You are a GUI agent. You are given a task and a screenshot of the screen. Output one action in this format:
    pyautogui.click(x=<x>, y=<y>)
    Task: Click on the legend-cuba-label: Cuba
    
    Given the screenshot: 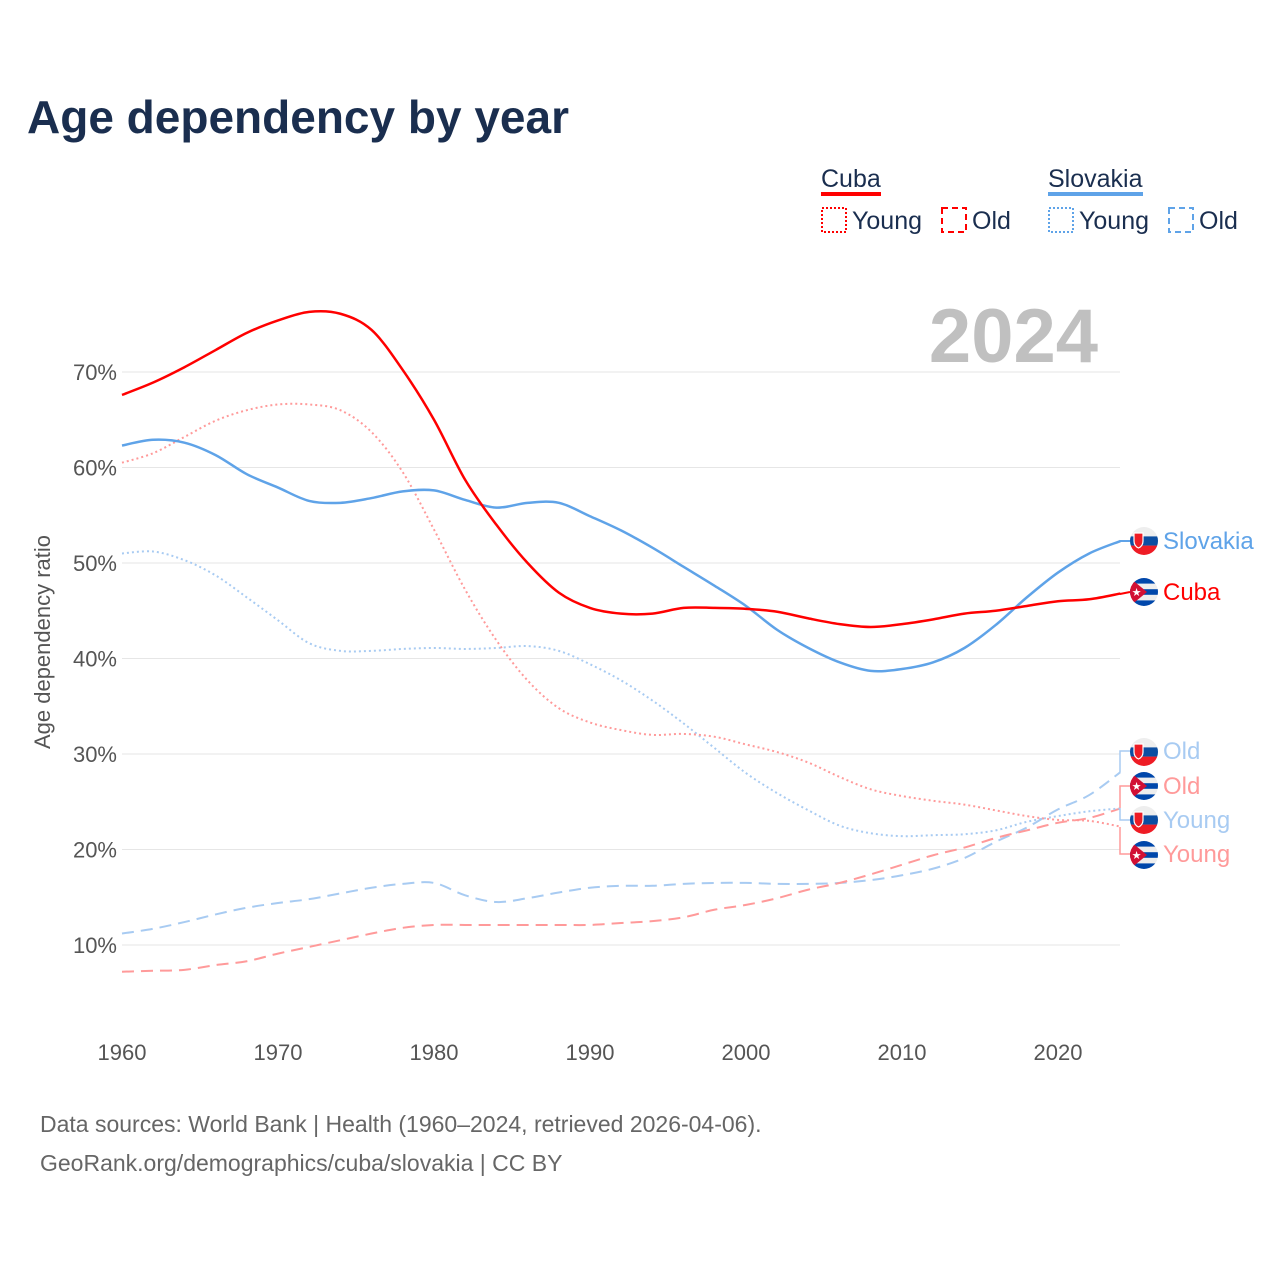 What is the action you would take?
    pyautogui.click(x=851, y=179)
    